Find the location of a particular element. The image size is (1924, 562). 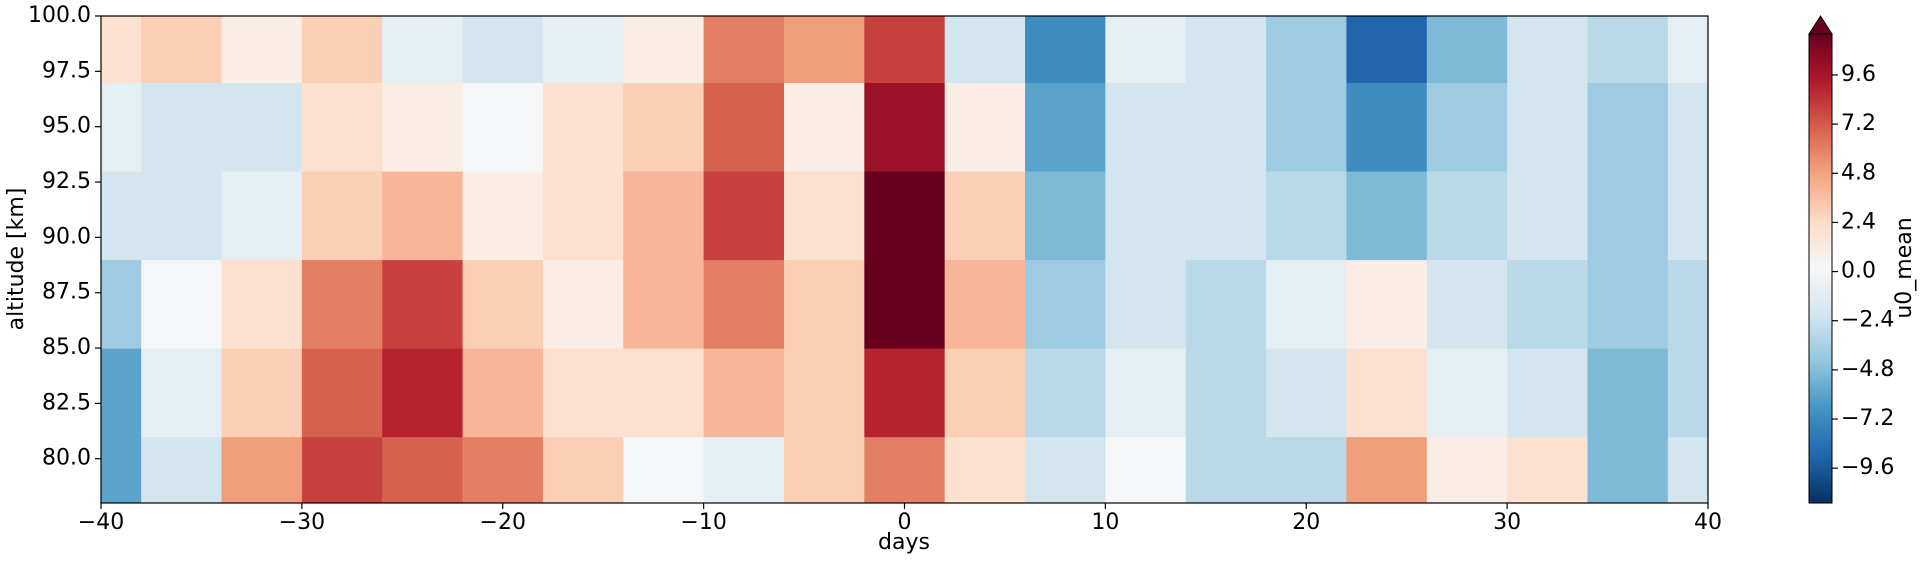

y-tick-label: 95.0 is located at coordinates (66, 126).